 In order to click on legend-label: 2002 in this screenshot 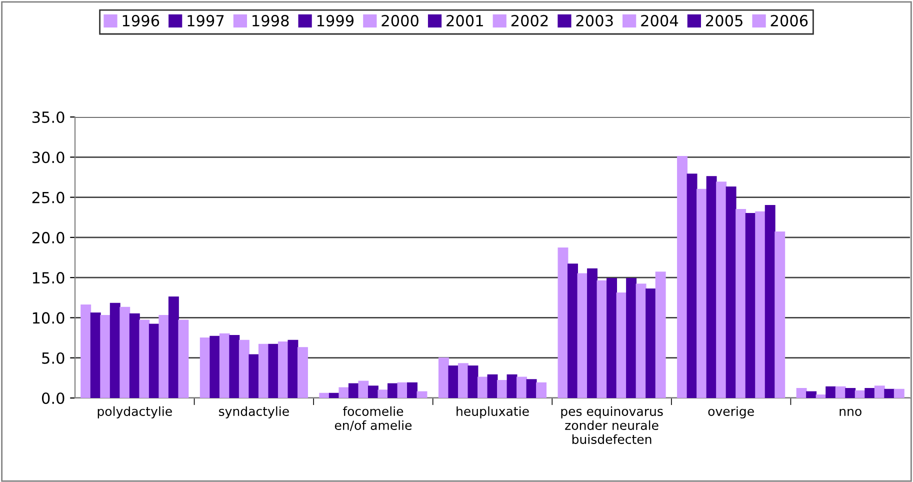, I will do `click(529, 20)`.